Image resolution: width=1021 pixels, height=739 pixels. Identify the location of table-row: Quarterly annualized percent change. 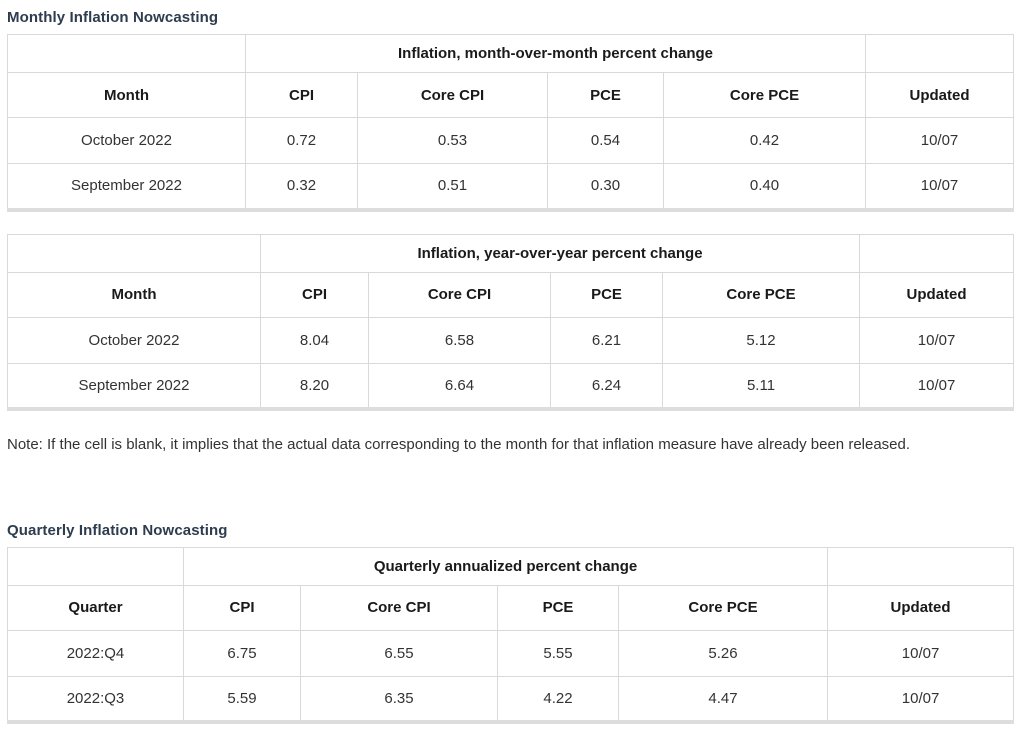
(511, 566).